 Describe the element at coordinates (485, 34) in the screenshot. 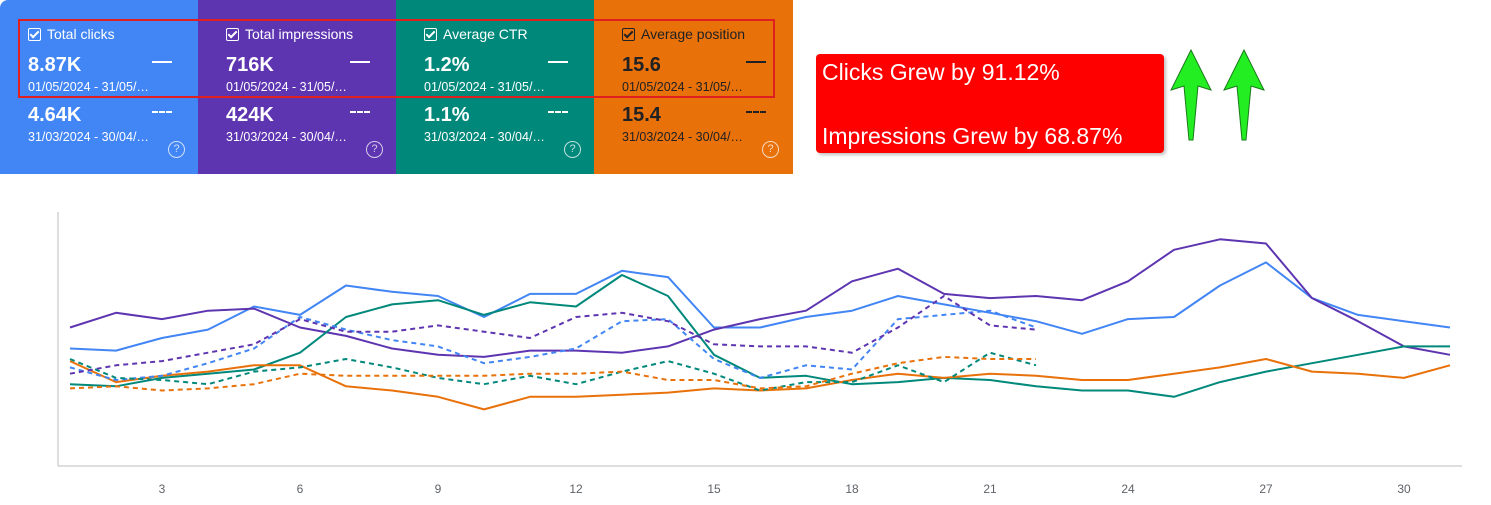

I see `card-label: Average CTR` at that location.